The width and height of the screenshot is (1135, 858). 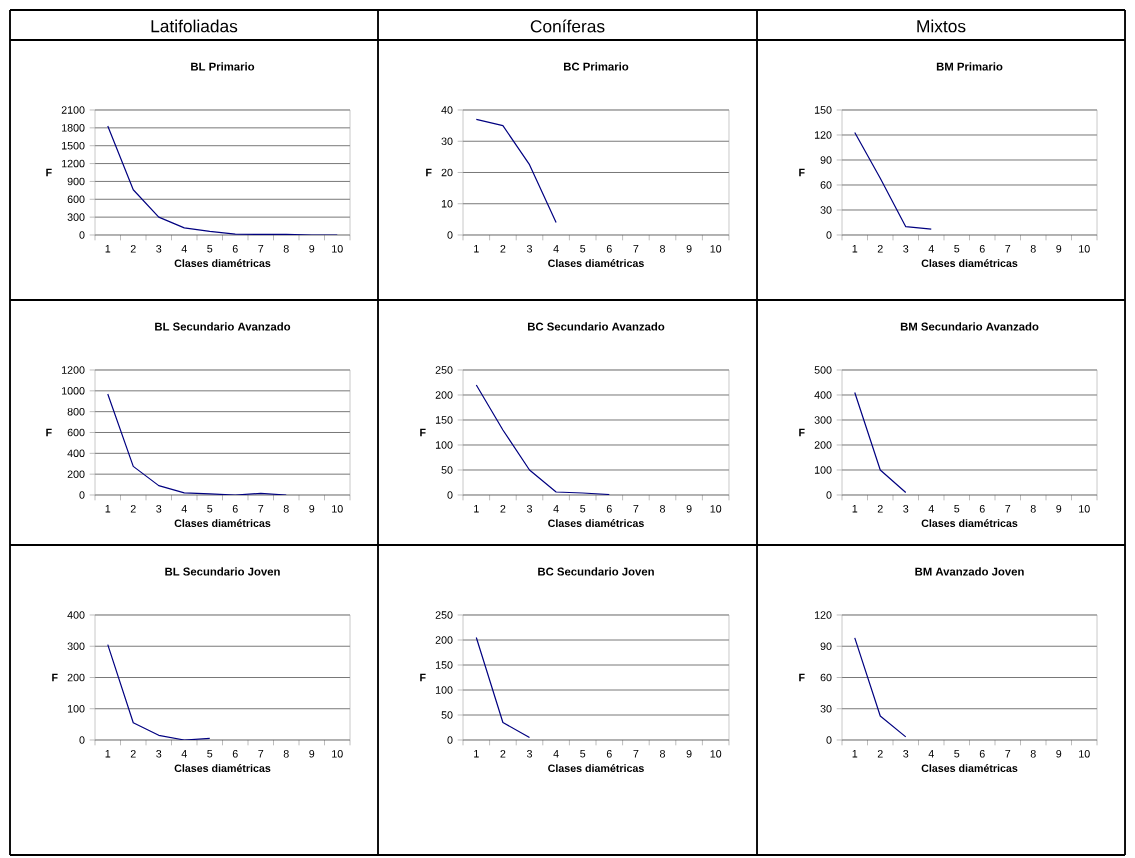 I want to click on y-tick-label: 30, so click(x=826, y=708).